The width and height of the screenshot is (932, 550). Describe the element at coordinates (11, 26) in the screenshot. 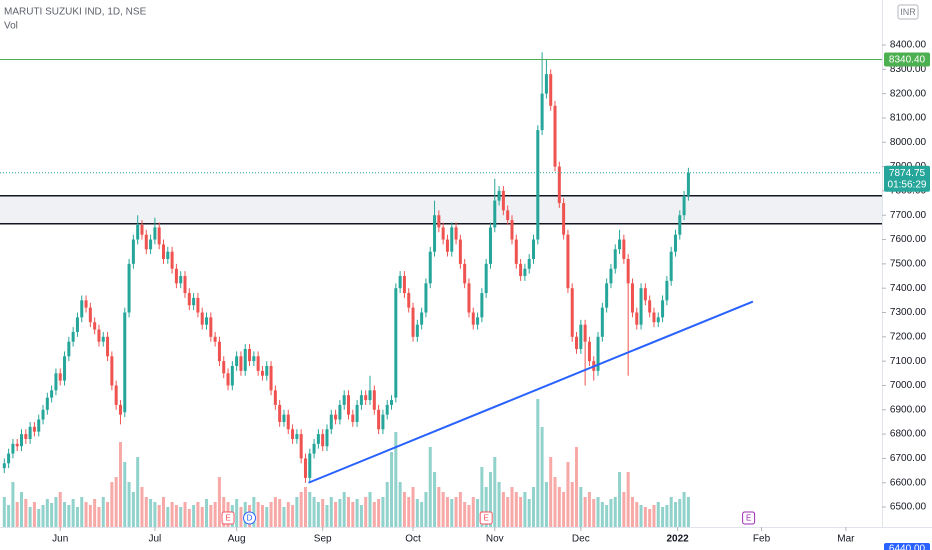

I see `volume-label: Vol` at that location.